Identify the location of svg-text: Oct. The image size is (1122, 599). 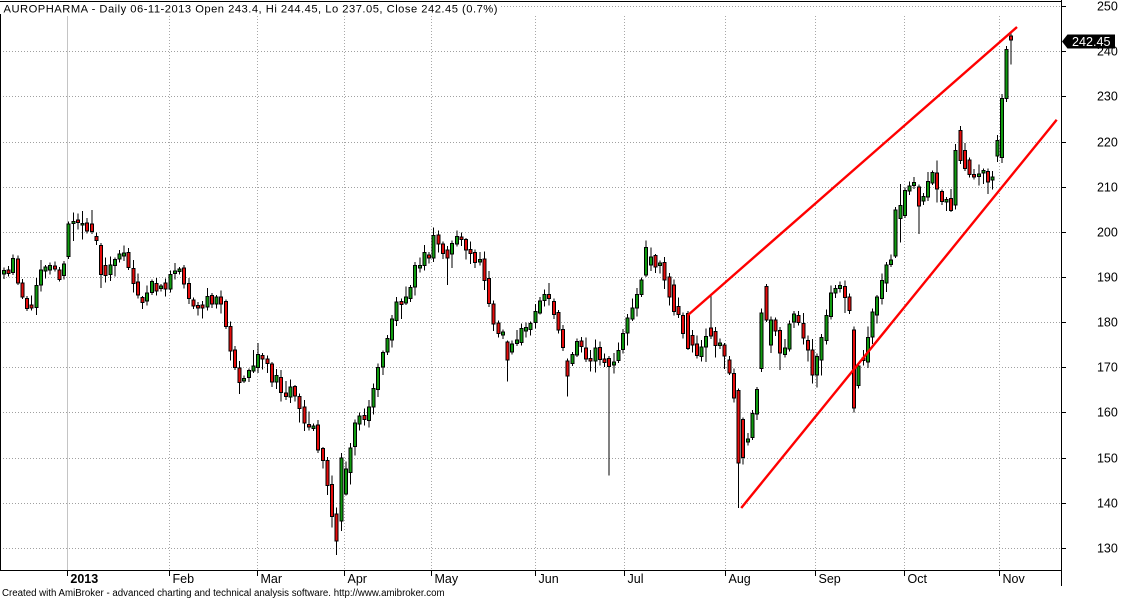
(918, 579).